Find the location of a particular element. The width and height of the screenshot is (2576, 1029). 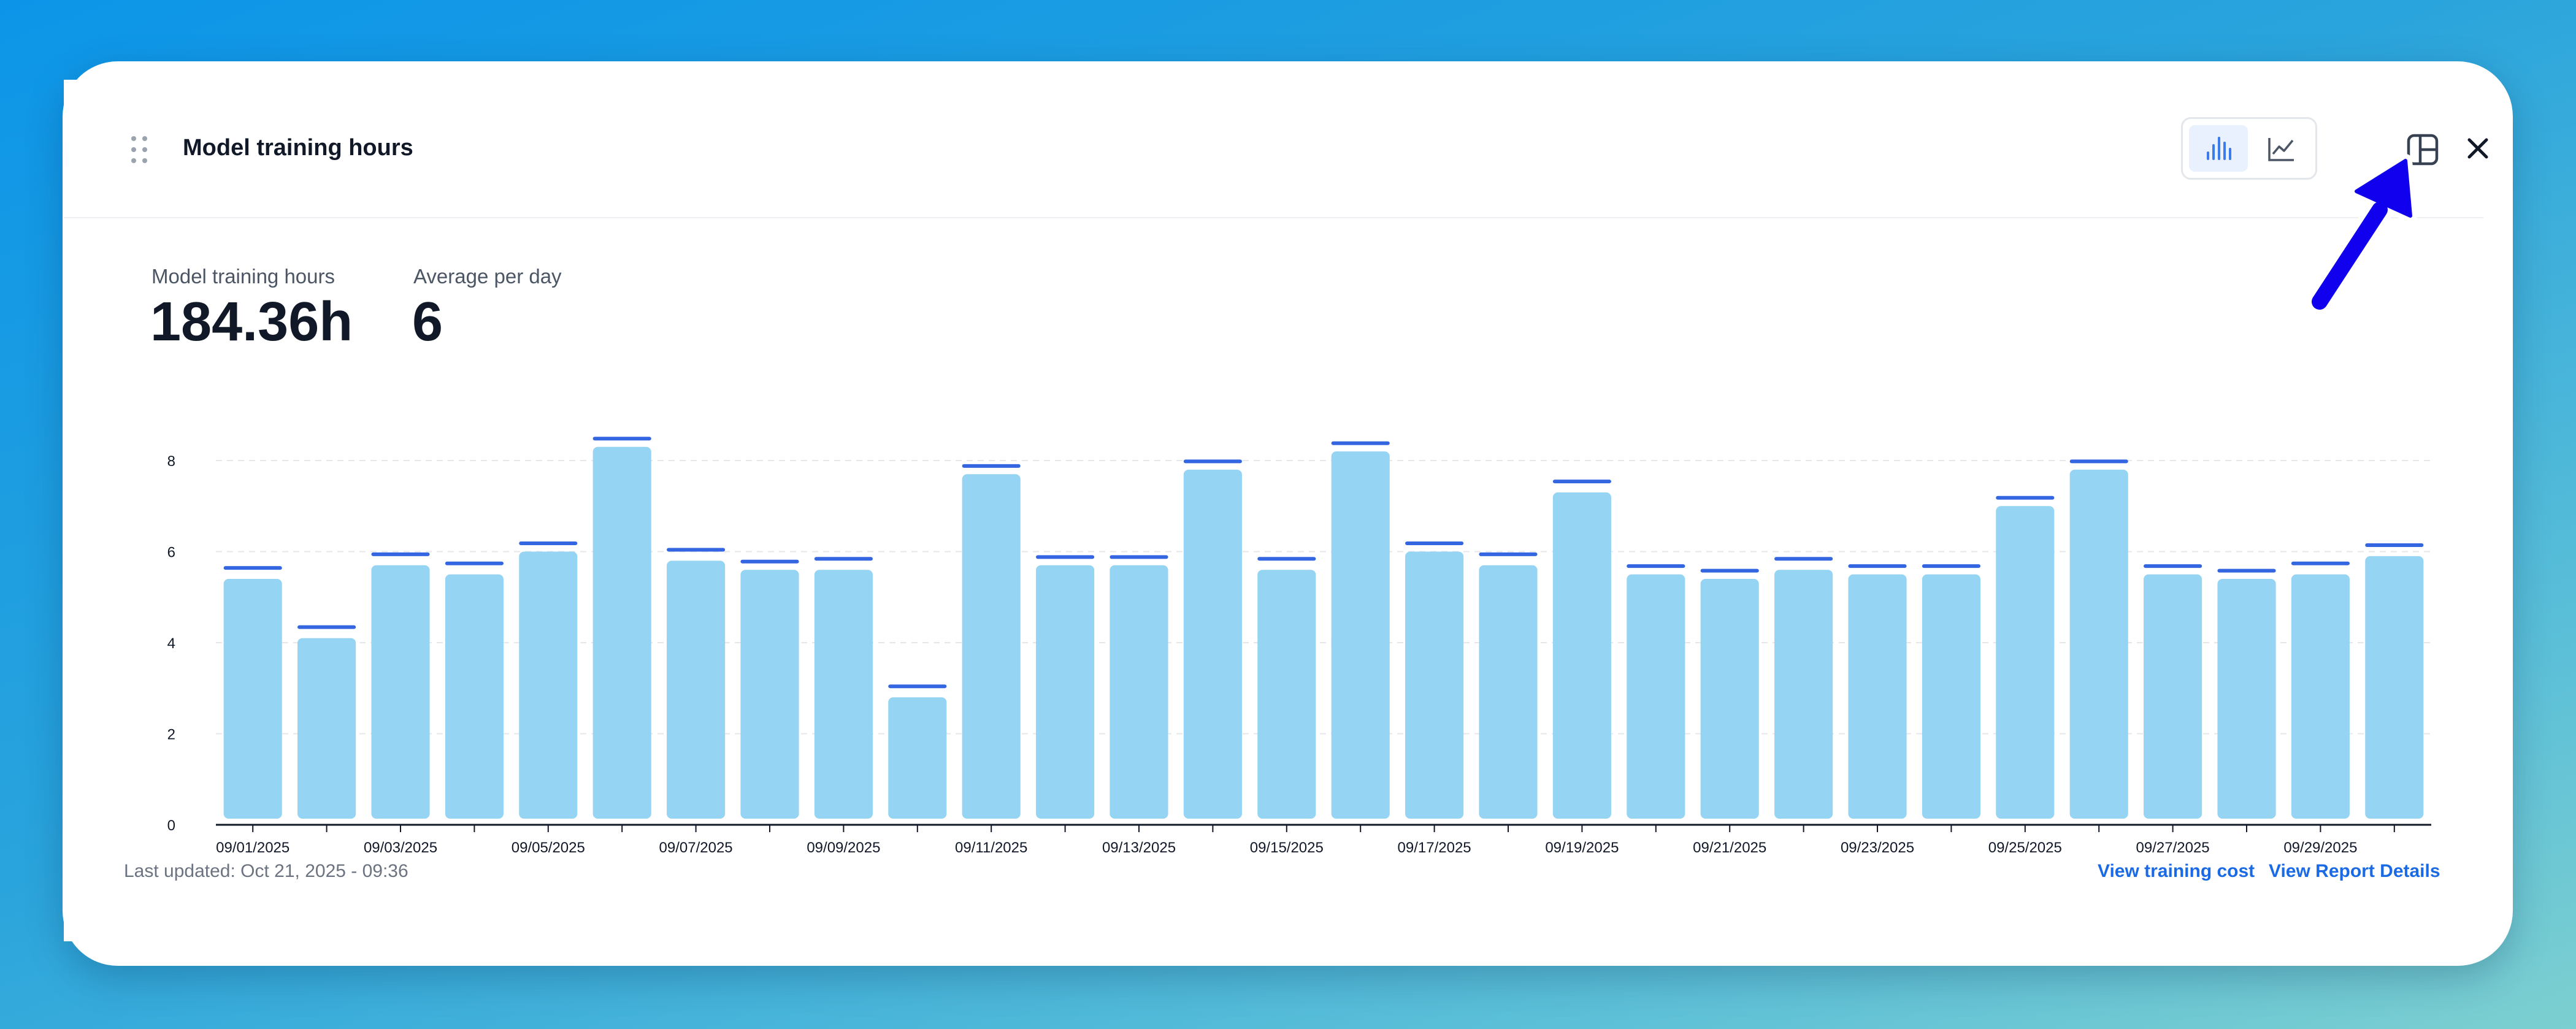

x-tick-label: 09/09/2025 is located at coordinates (843, 848).